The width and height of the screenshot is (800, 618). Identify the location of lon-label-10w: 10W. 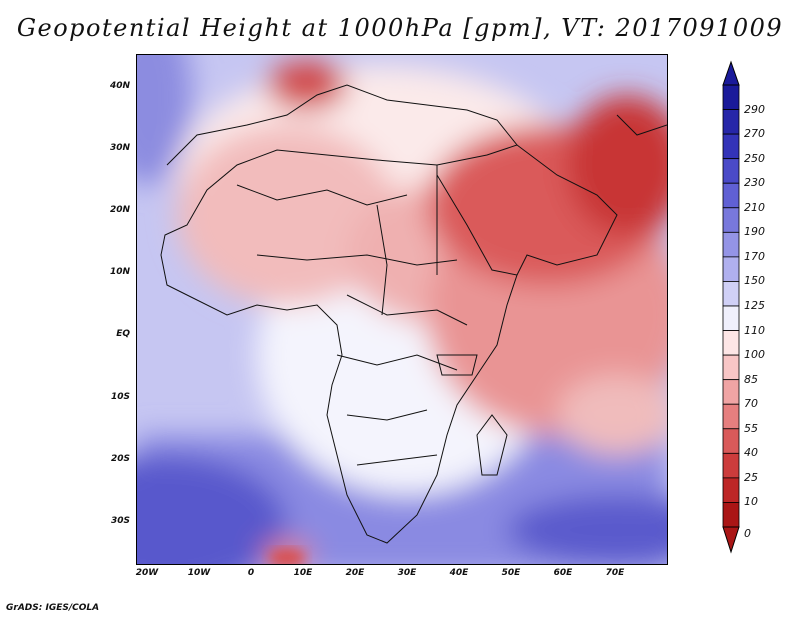
(199, 573).